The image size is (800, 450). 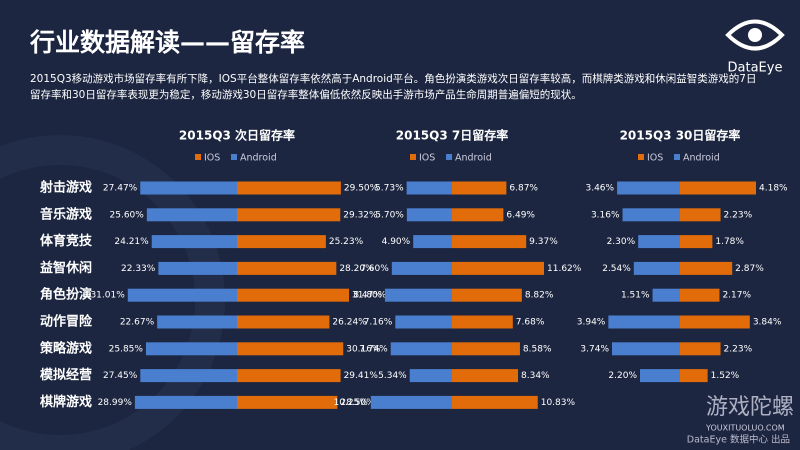 What do you see at coordinates (361, 189) in the screenshot?
I see `value-label: 29.50%` at bounding box center [361, 189].